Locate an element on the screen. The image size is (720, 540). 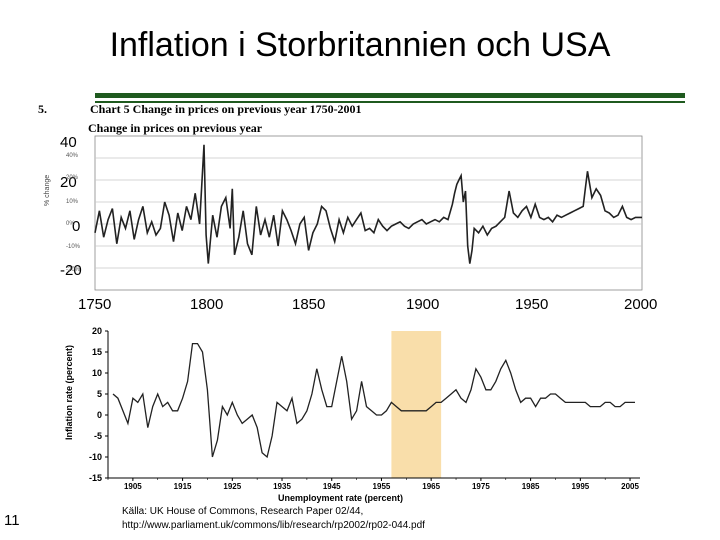
chart1-x-tick: 1950 is located at coordinates (532, 304).